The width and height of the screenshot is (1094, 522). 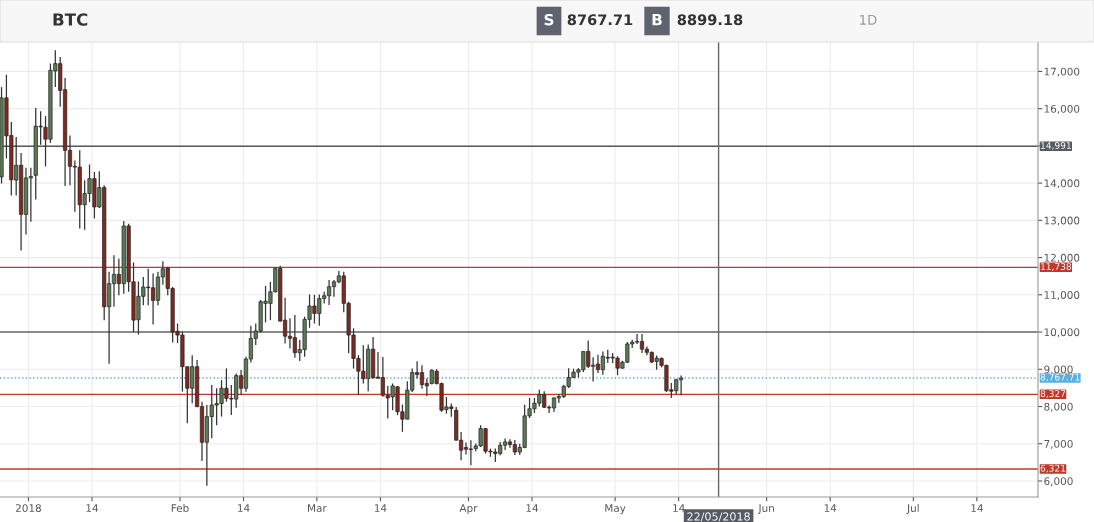 I want to click on x-tick-label: Apr, so click(x=468, y=509).